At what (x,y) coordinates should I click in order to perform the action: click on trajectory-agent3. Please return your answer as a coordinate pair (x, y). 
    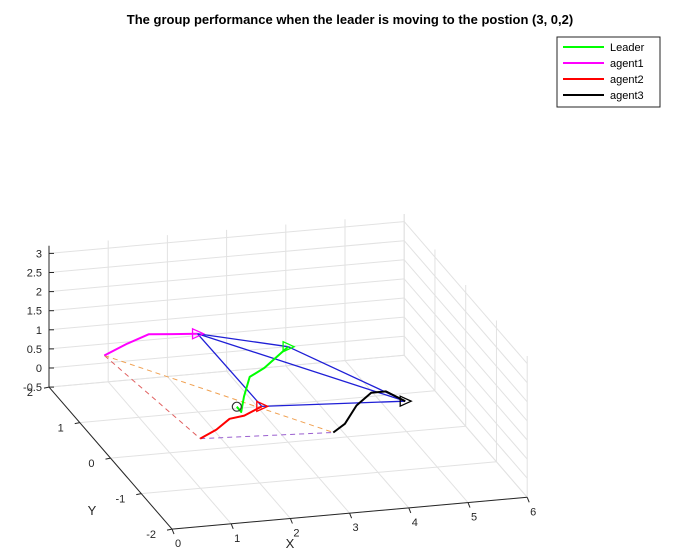
    Looking at the image, I should click on (369, 412).